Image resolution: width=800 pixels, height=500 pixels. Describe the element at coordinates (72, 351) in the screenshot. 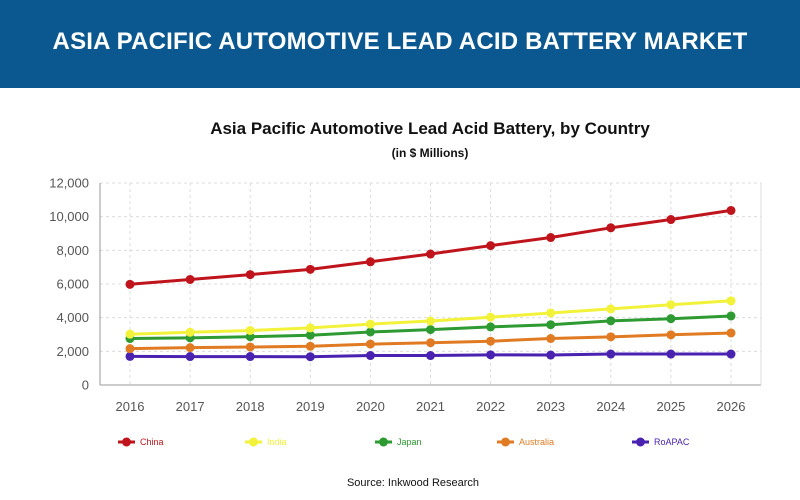

I see `y-tick-label: 2,000` at that location.